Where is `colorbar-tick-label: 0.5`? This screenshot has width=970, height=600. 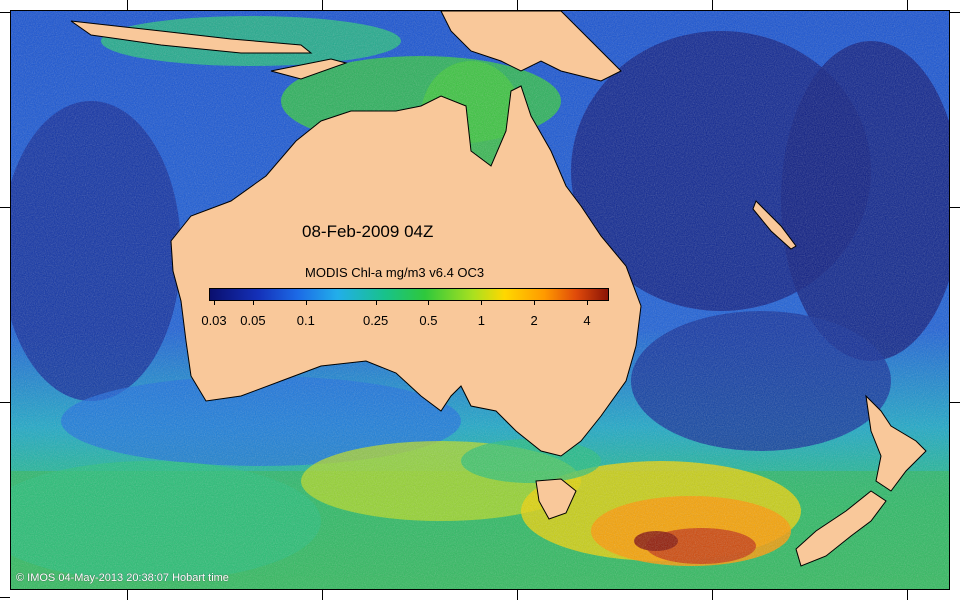
colorbar-tick-label: 0.5 is located at coordinates (428, 320).